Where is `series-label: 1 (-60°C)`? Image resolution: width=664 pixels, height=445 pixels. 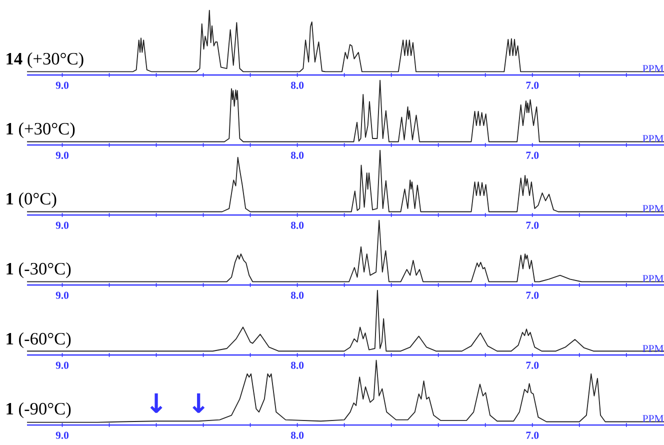
series-label: 1 (-60°C) is located at coordinates (38, 340).